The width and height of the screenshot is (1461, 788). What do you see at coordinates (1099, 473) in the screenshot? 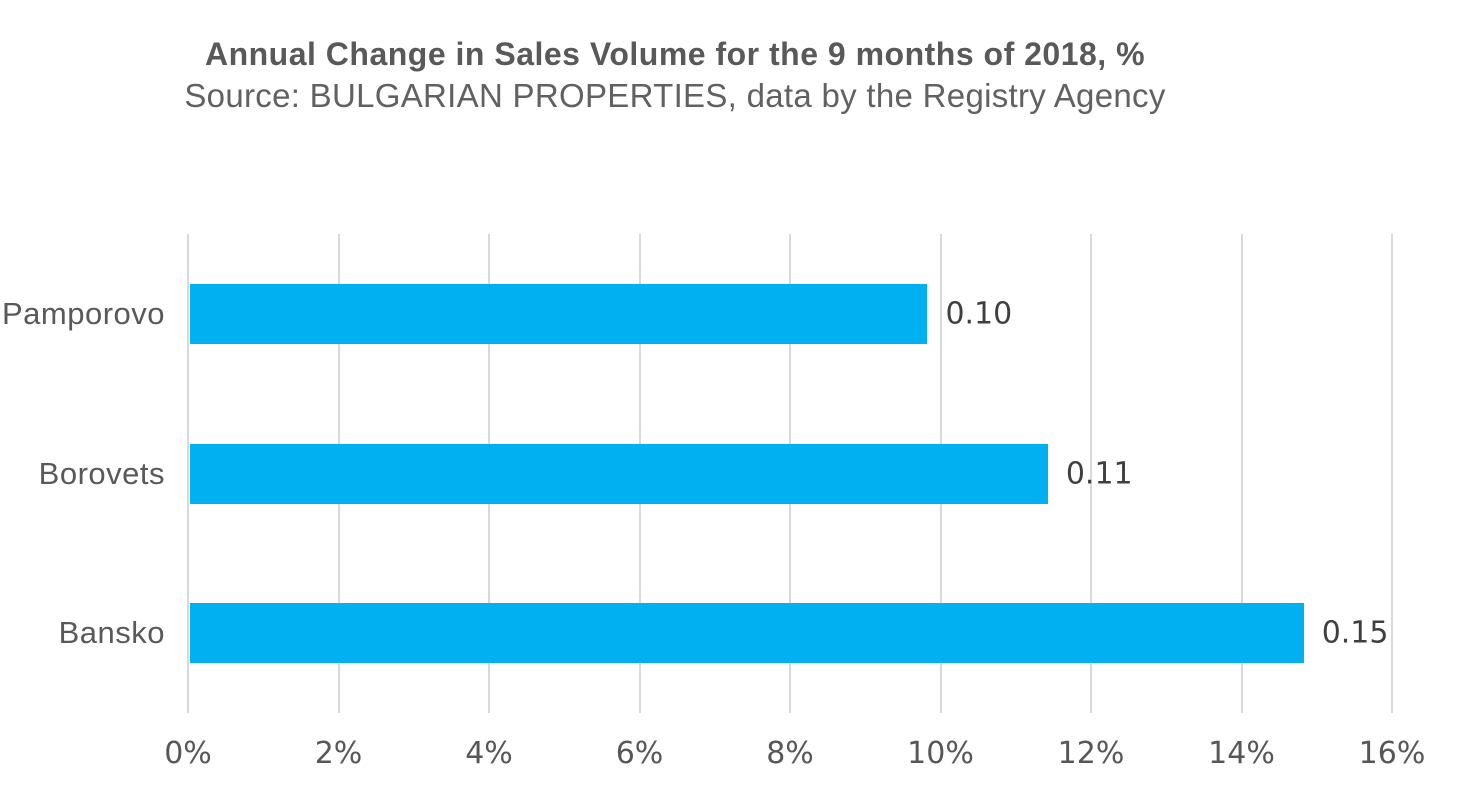
I see `data-label: 0.11` at bounding box center [1099, 473].